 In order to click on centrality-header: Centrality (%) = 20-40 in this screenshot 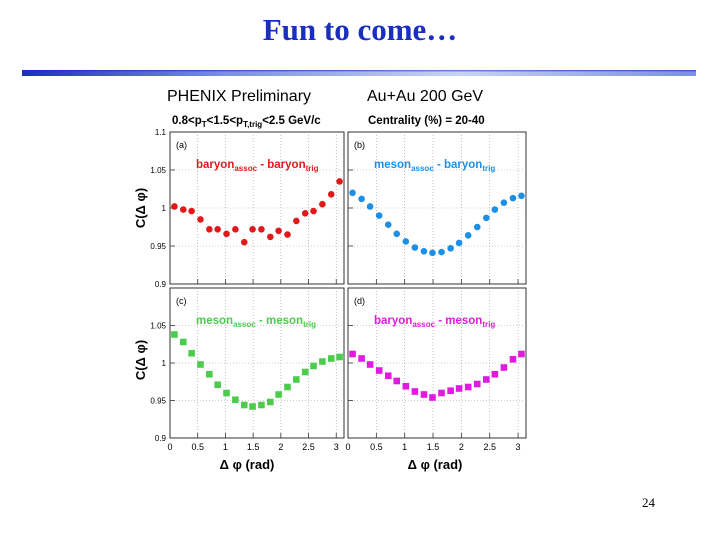, I will do `click(426, 121)`.